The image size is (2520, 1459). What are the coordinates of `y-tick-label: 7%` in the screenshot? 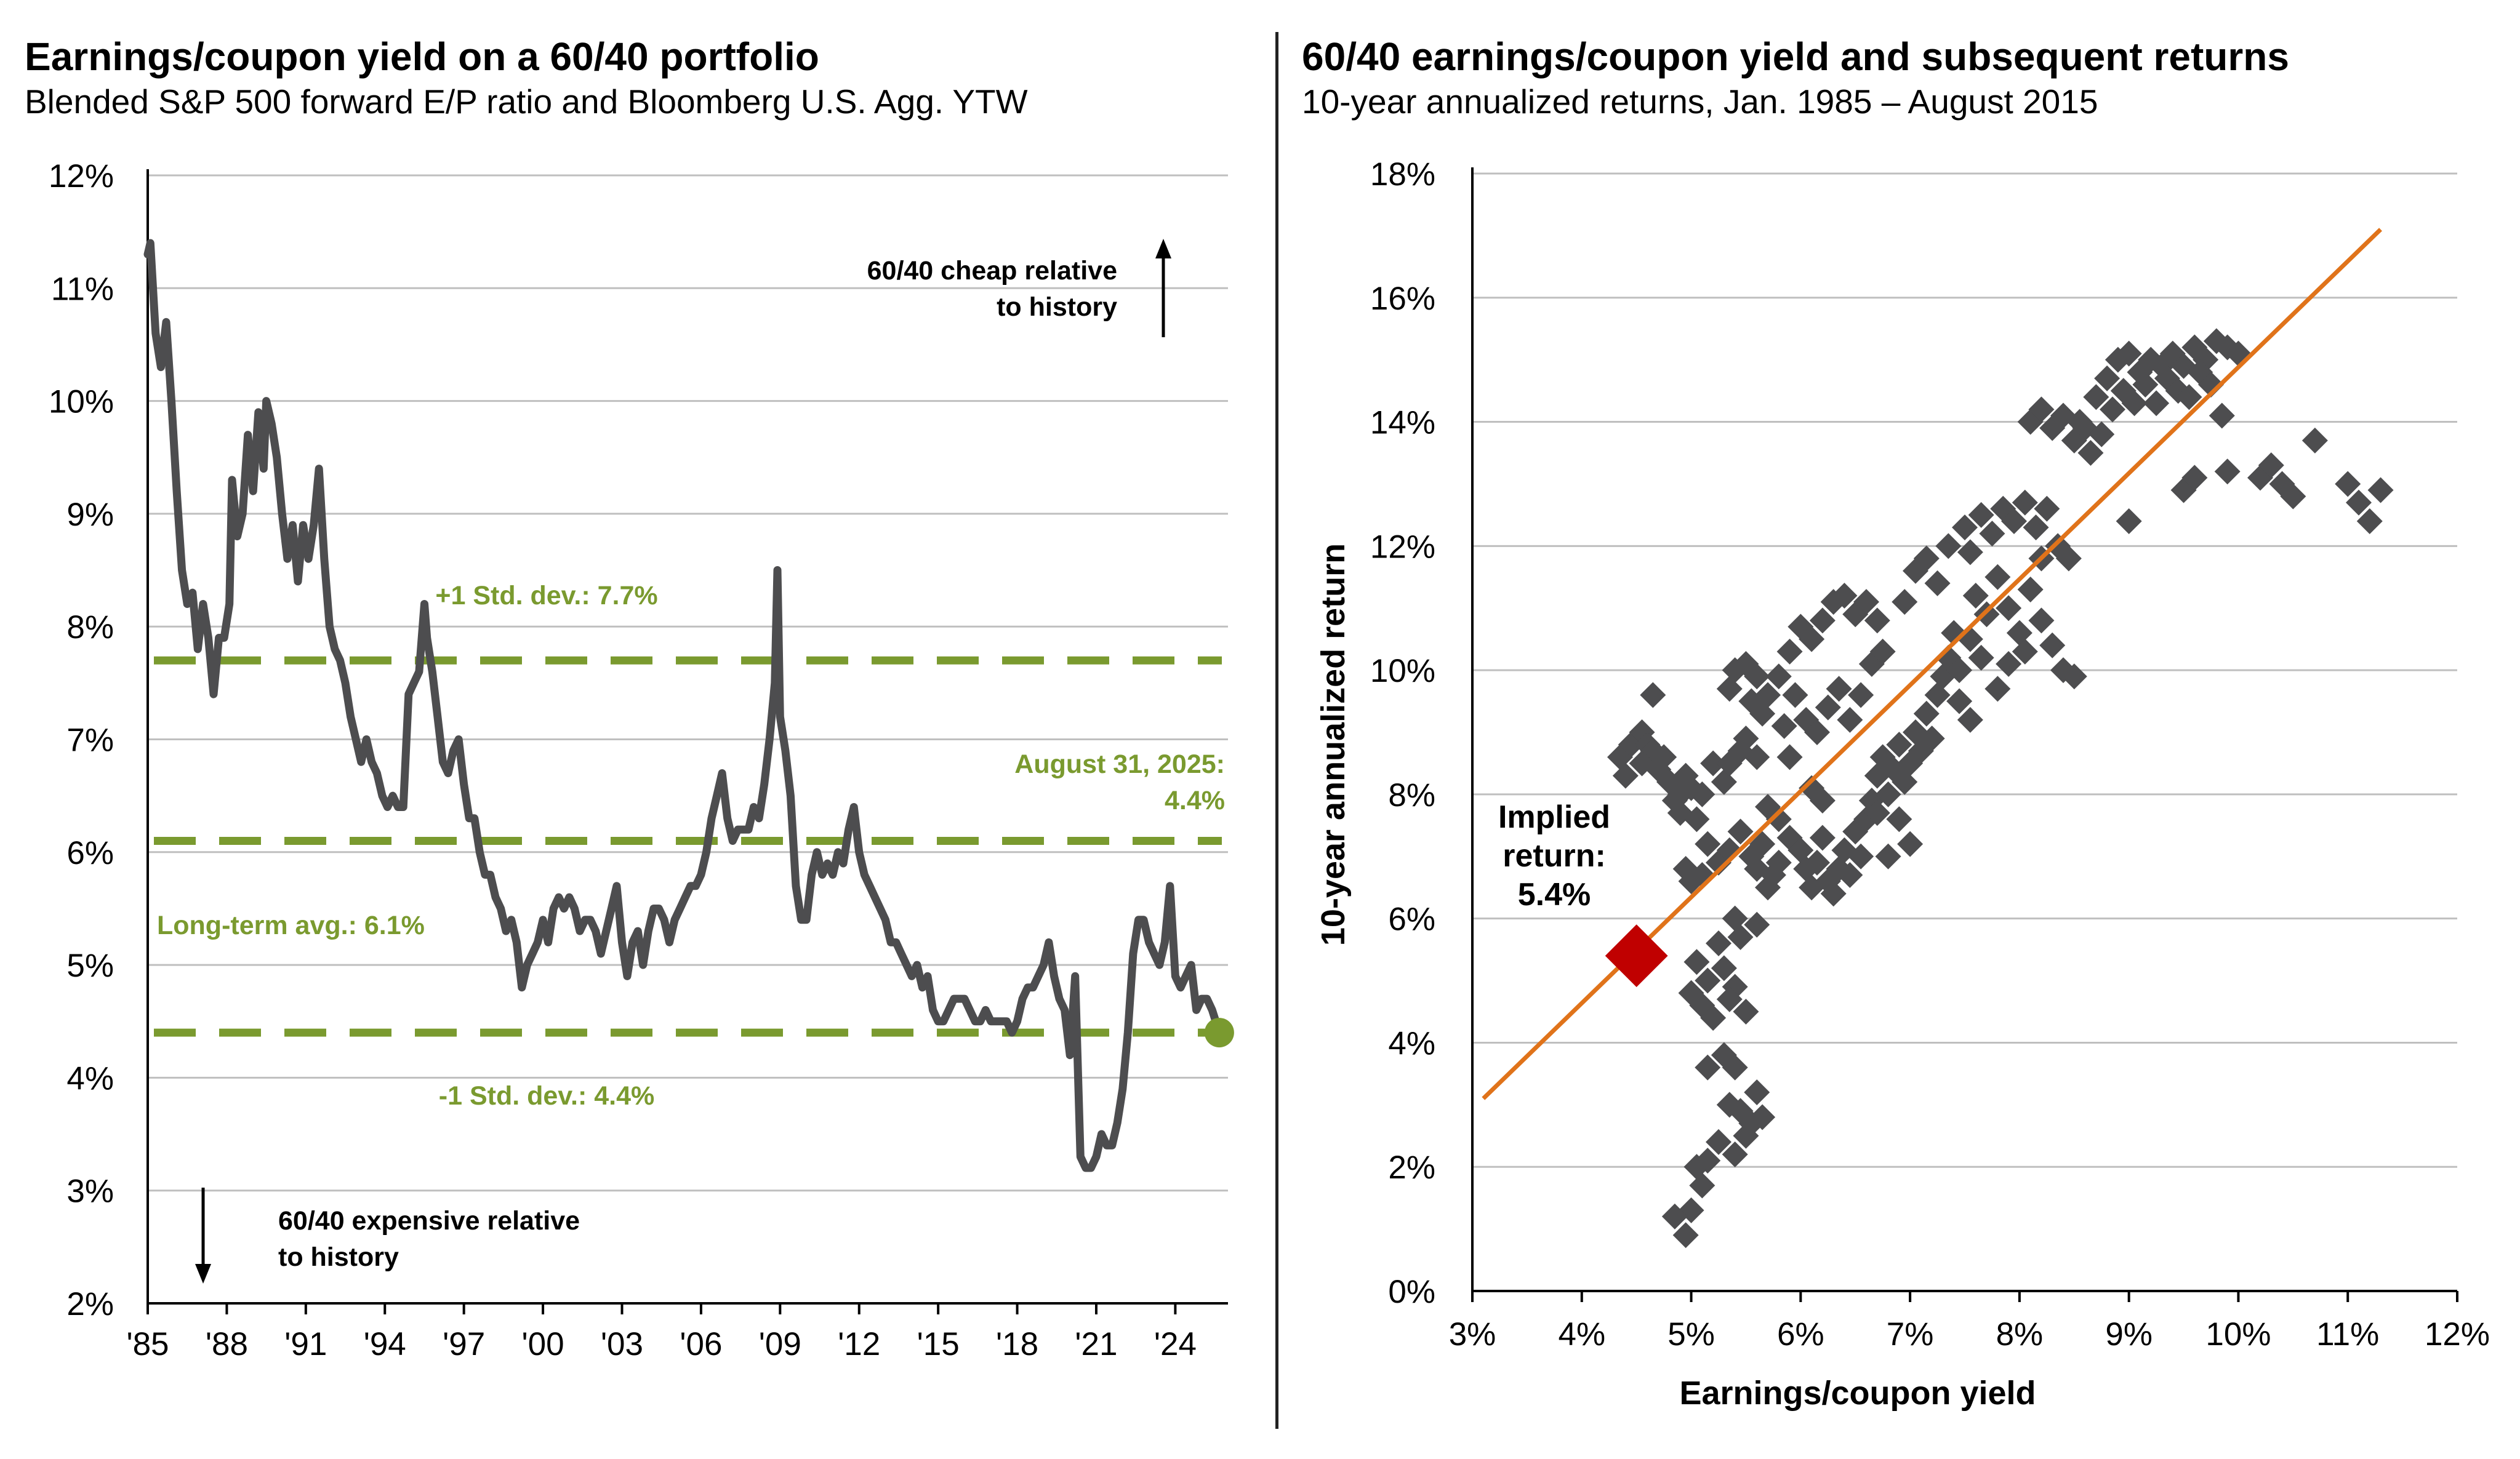 It's located at (90, 741).